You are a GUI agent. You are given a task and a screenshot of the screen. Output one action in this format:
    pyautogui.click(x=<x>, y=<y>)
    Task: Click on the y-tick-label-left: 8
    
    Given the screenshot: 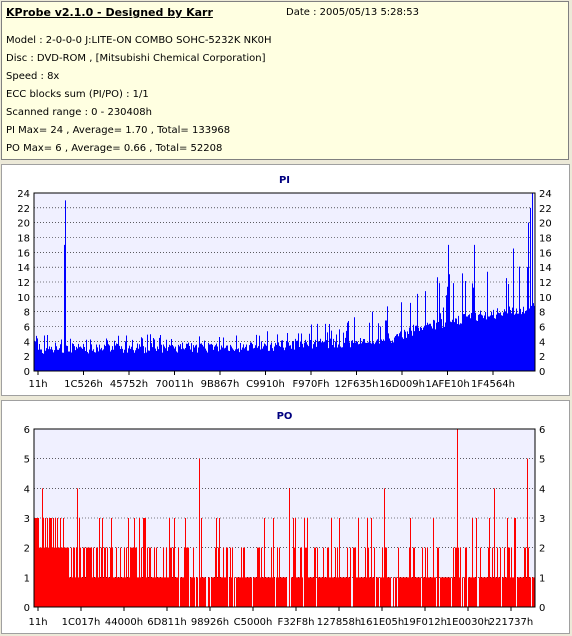 What is the action you would take?
    pyautogui.click(x=27, y=313)
    